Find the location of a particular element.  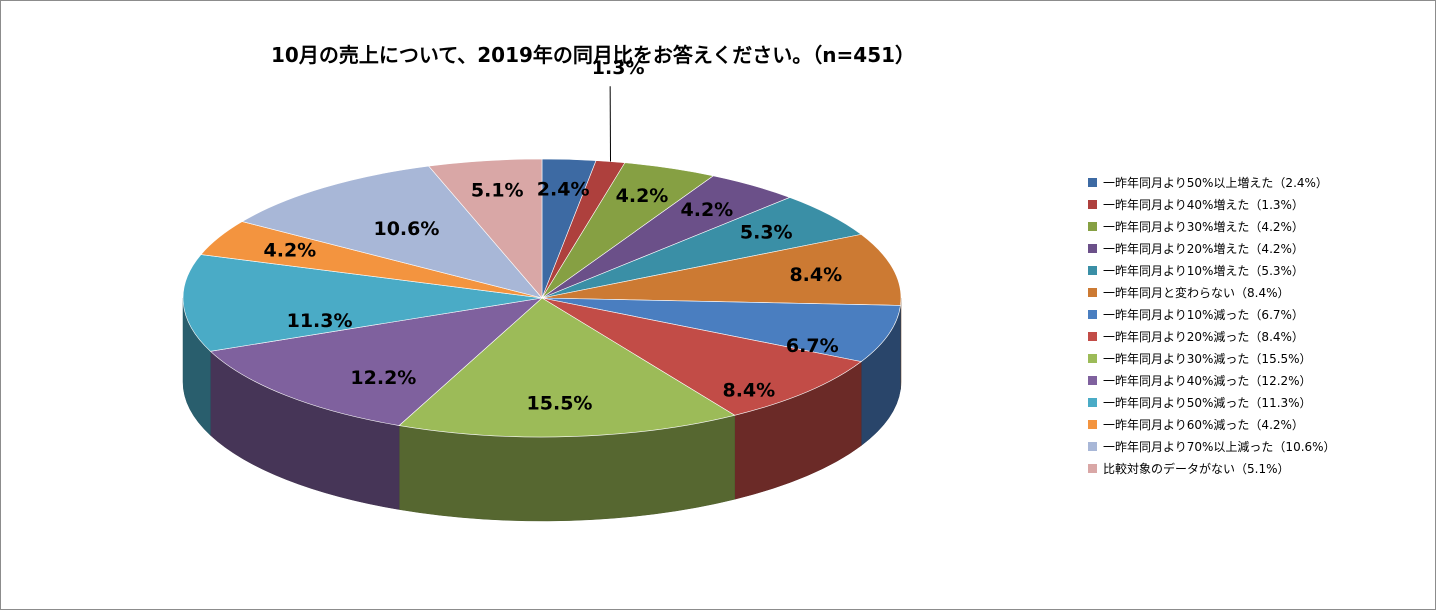

legend-label-4: 一昨年同月より20%増えた（4.2%） is located at coordinates (1203, 248).